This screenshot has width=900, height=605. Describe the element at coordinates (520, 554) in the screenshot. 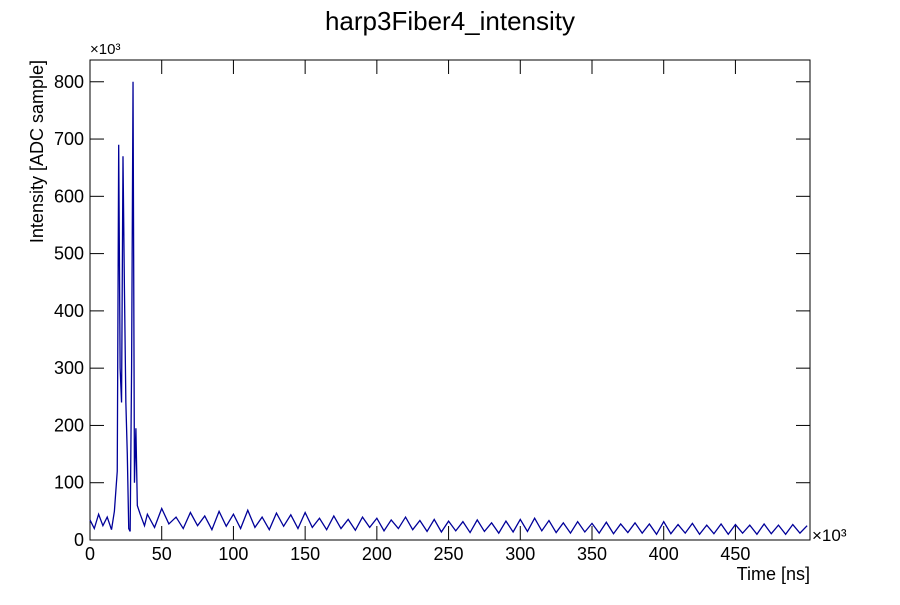

I see `x-tick-label: 300` at that location.